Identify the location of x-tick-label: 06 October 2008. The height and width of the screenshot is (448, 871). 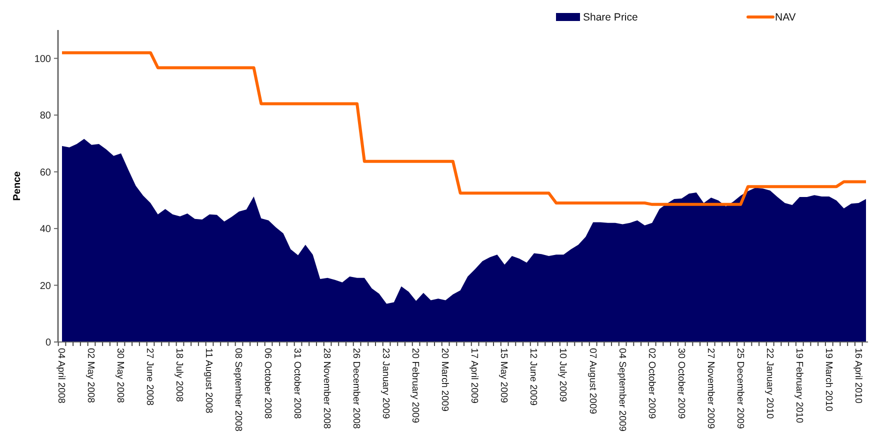
(268, 383).